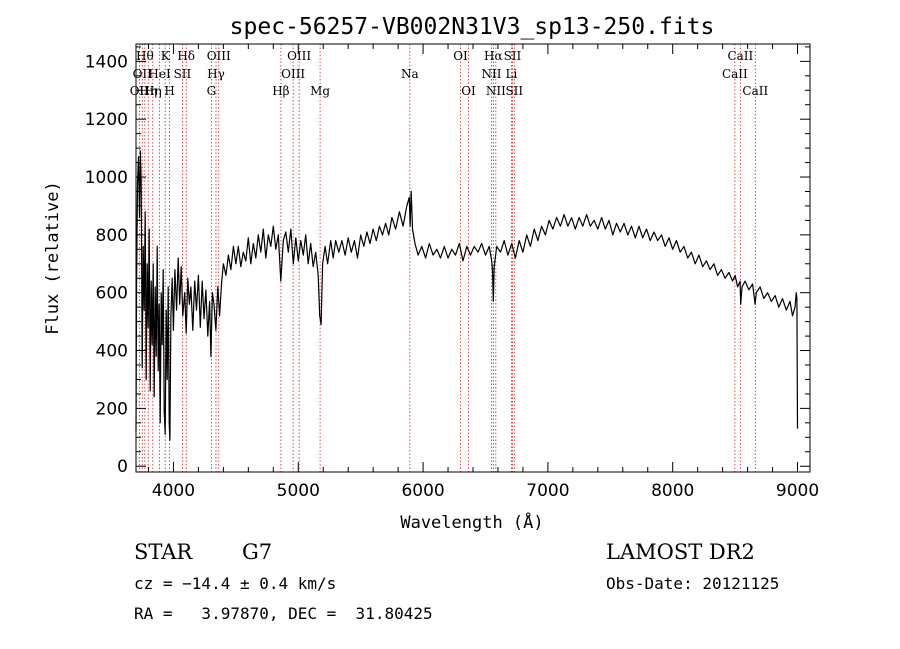 The image size is (900, 649). What do you see at coordinates (298, 491) in the screenshot?
I see `x-tick-label: 5000` at bounding box center [298, 491].